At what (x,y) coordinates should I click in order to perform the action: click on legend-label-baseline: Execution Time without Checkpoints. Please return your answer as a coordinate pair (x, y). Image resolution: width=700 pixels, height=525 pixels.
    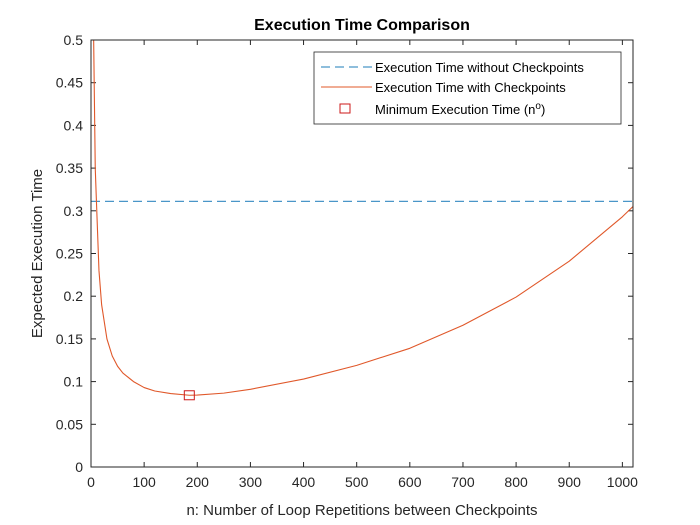
    Looking at the image, I should click on (479, 67).